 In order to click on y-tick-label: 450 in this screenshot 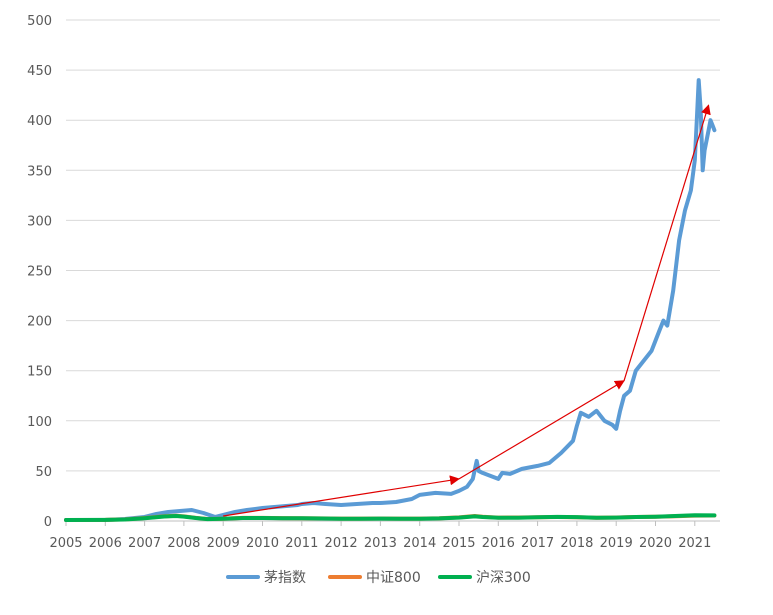, I will do `click(39, 71)`.